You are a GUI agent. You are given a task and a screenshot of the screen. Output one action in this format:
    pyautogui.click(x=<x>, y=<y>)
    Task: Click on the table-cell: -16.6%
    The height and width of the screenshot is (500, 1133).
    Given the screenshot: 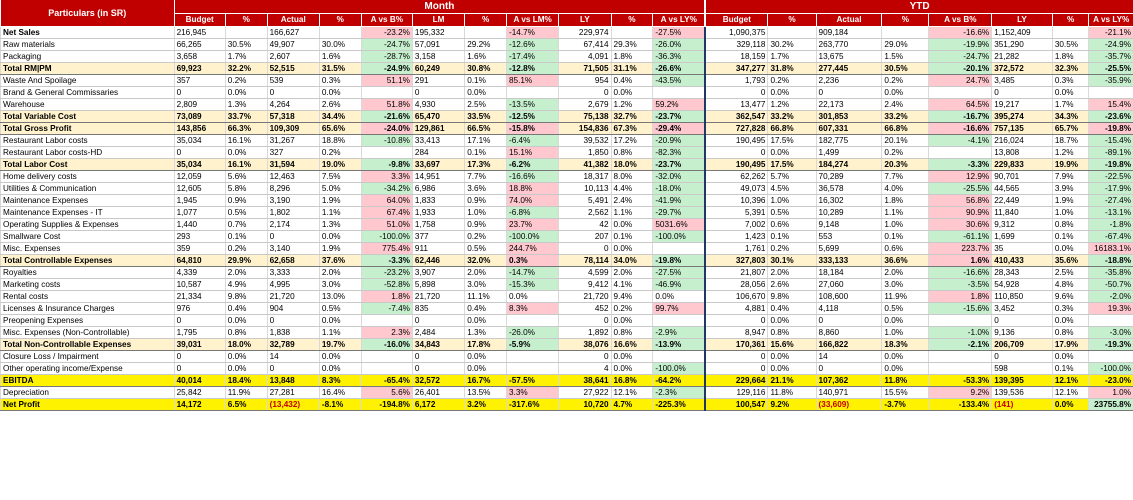 What is the action you would take?
    pyautogui.click(x=960, y=128)
    